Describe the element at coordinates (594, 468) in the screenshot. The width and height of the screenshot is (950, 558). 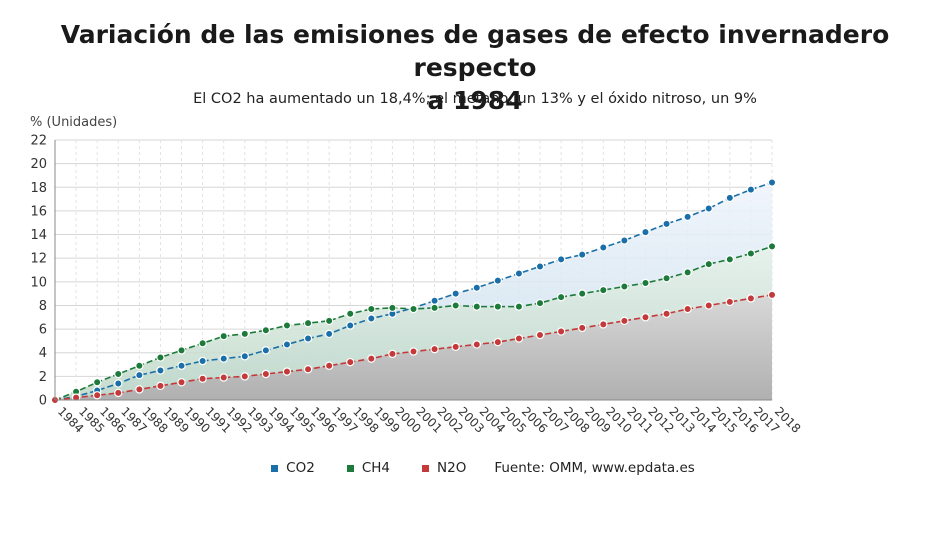
I see `source-note: Fuente: OMM, www.epdata.es` at that location.